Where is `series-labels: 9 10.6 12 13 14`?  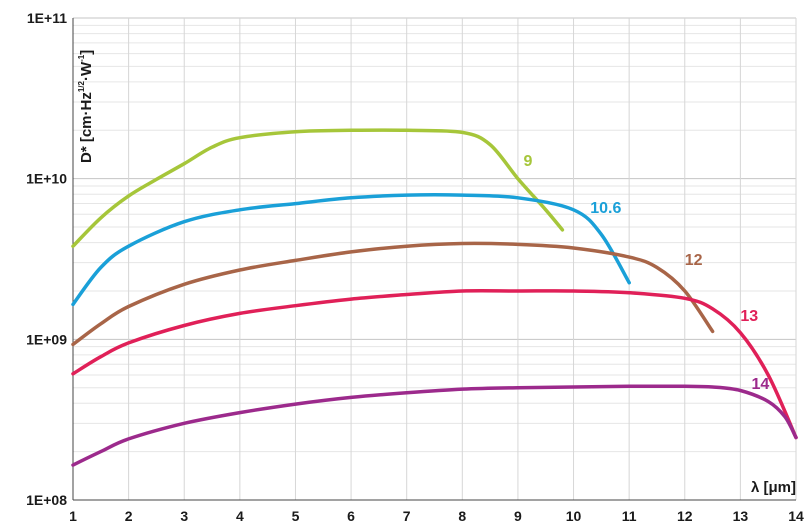
series-labels: 9 10.6 12 13 14 is located at coordinates (646, 273).